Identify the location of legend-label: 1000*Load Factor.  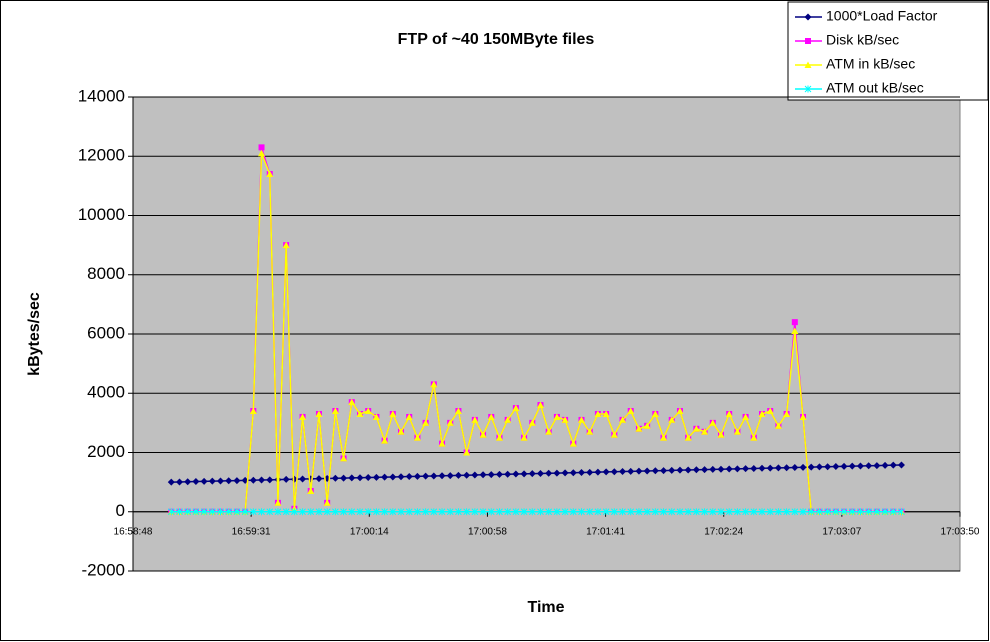
(882, 16).